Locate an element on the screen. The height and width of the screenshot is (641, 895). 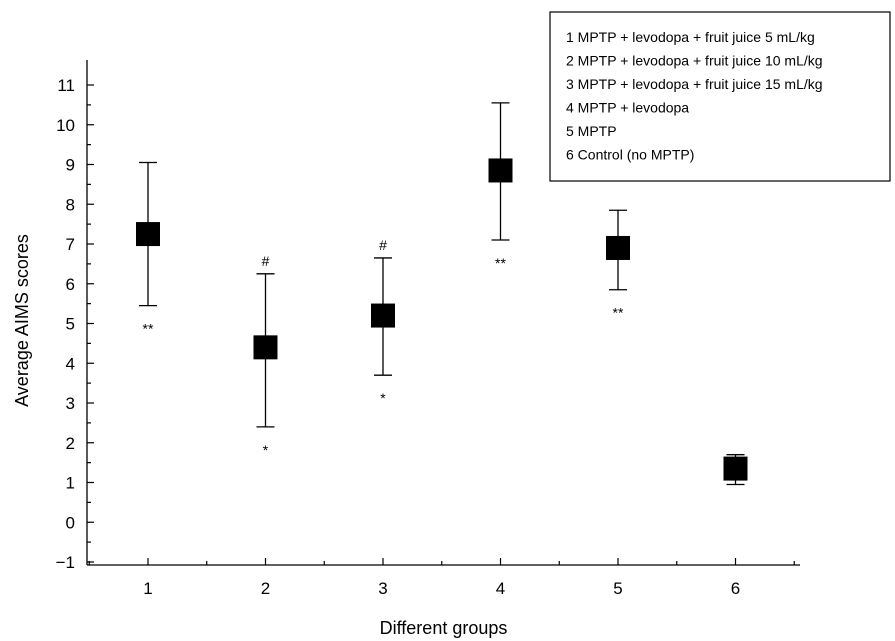
legend-entry-4: 4 MPTP + levodopa is located at coordinates (627, 108).